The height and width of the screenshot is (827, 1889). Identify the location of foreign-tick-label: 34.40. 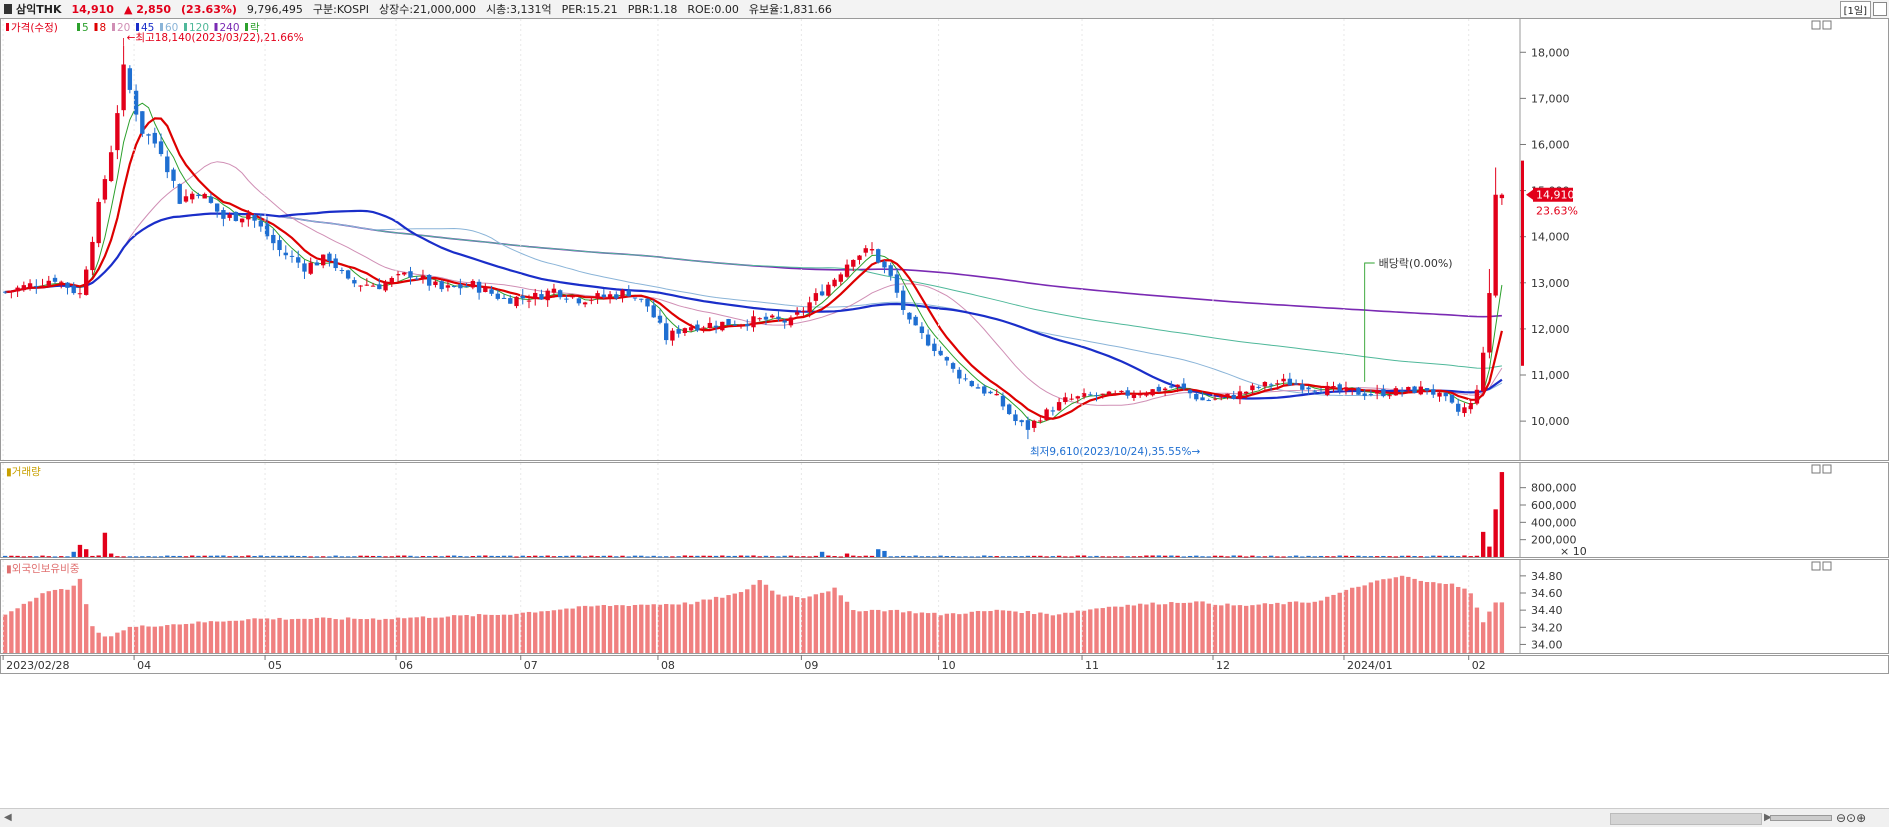
(1547, 610).